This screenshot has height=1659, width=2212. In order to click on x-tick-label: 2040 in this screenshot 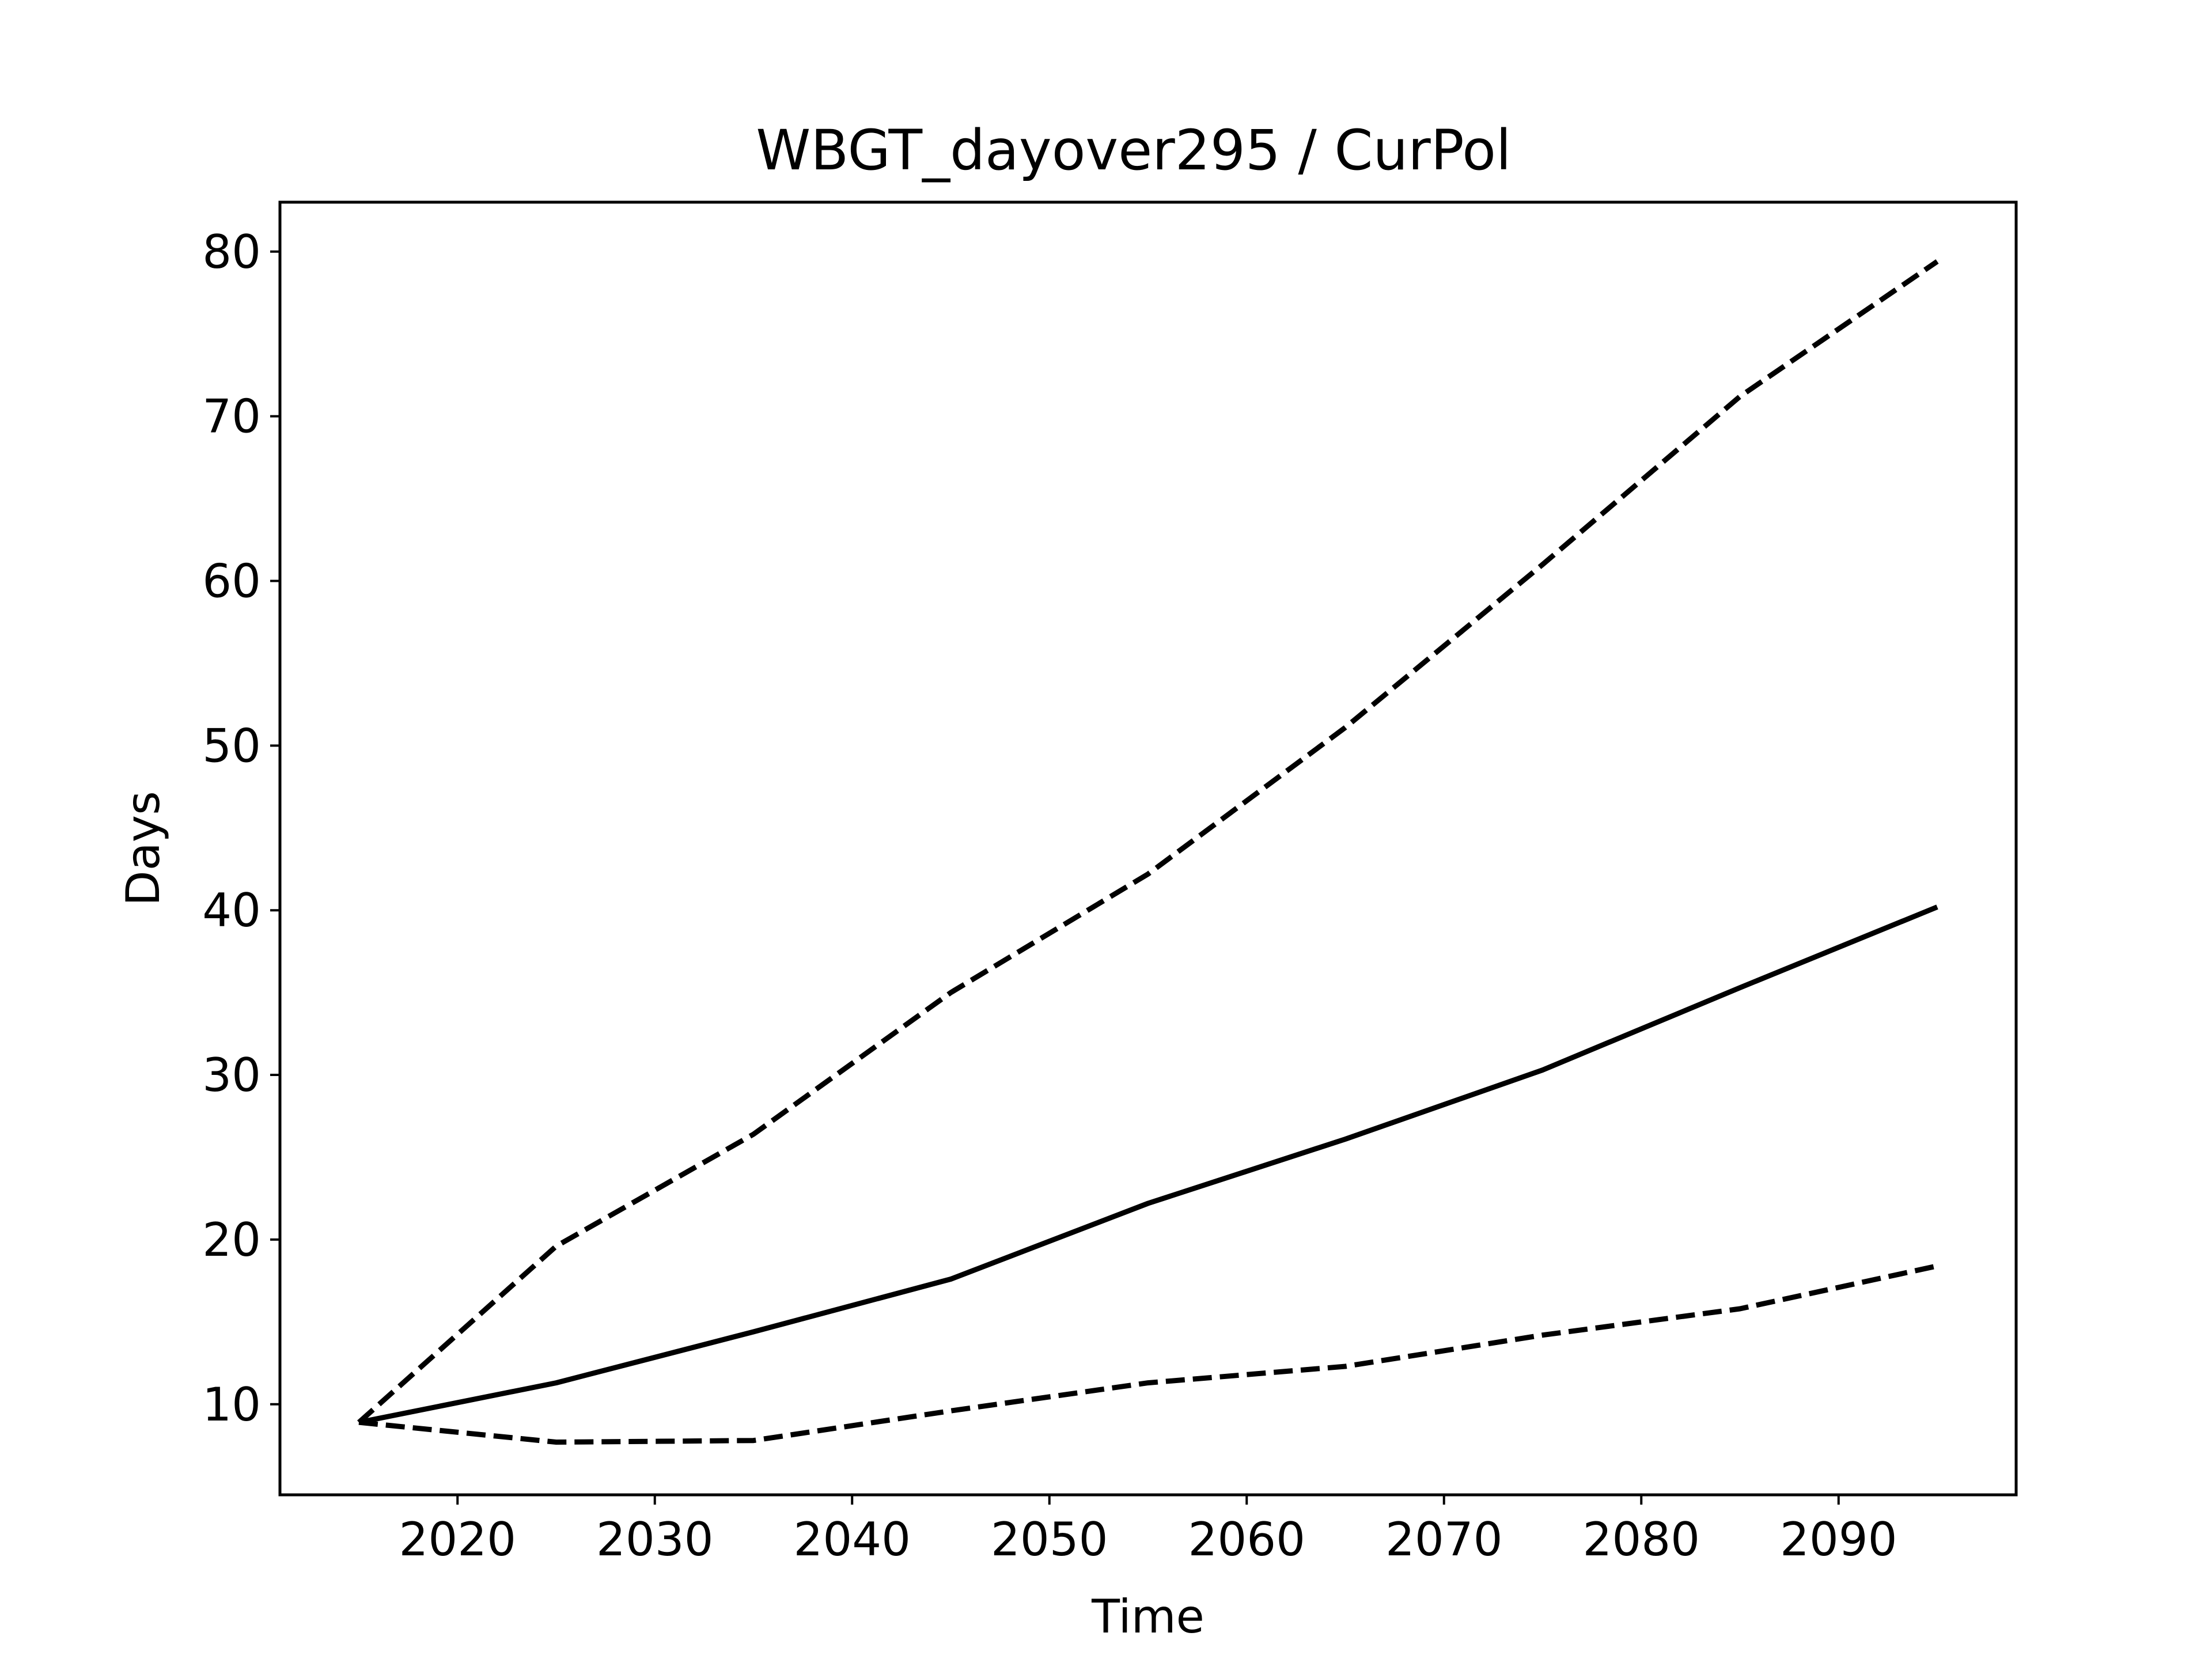, I will do `click(852, 1539)`.